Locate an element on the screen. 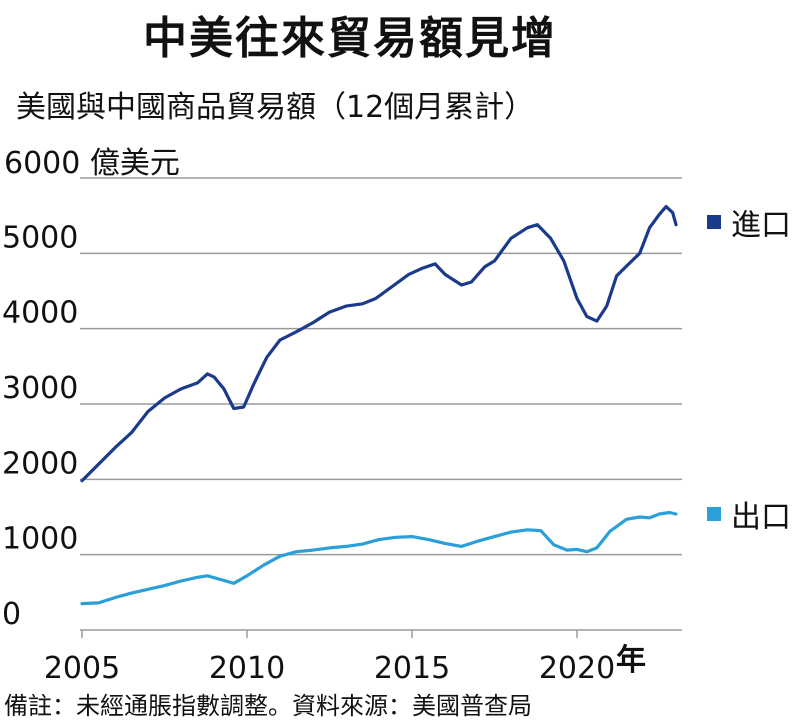  y-axis-unit-label: 6000 億美元 is located at coordinates (92, 160).